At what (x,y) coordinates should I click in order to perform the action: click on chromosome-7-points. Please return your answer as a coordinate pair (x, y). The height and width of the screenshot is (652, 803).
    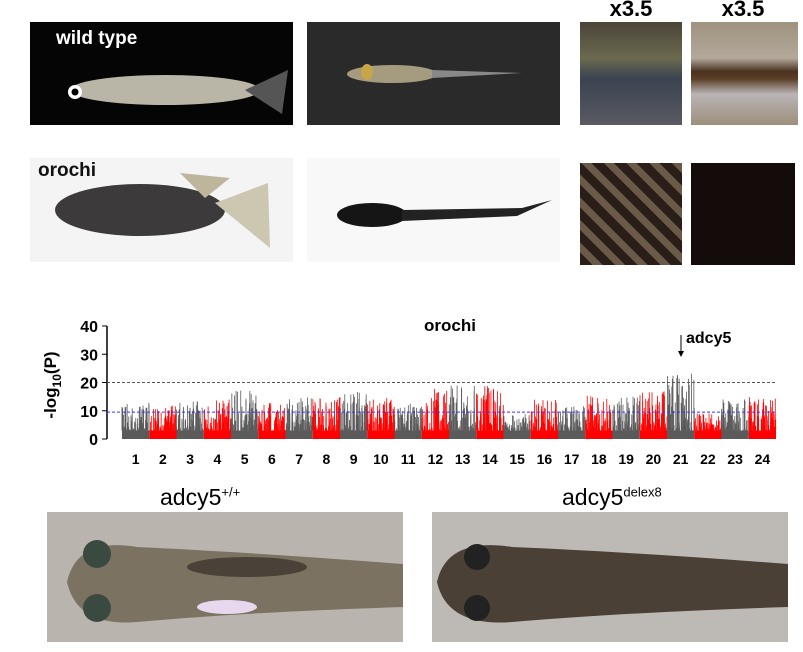
    Looking at the image, I should click on (299, 418).